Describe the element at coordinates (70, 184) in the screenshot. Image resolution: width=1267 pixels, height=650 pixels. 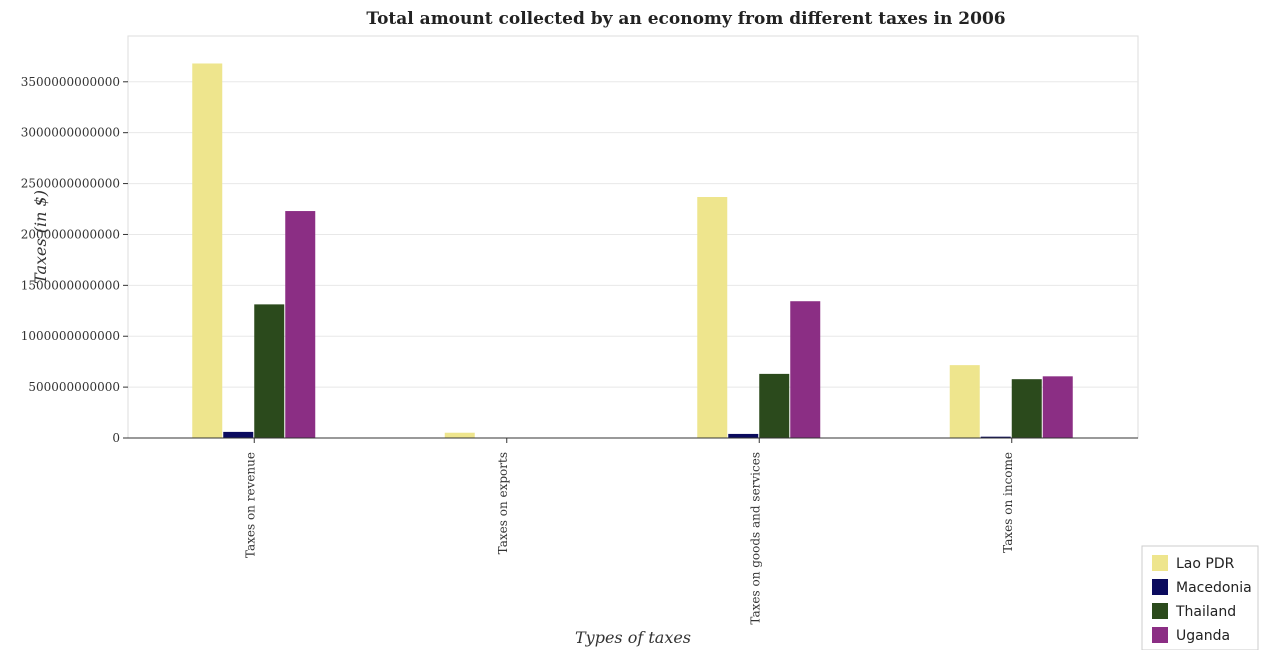
I see `y-tick-label: 2500000000000` at that location.